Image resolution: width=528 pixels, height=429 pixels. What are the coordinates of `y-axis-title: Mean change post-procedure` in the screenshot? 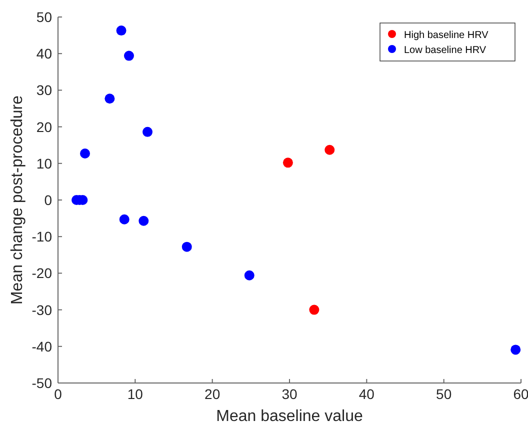 It's located at (17, 200).